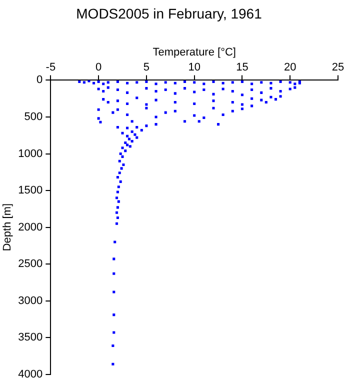 This screenshot has width=348, height=384. What do you see at coordinates (33, 117) in the screenshot?
I see `y-tick-label: 500` at bounding box center [33, 117].